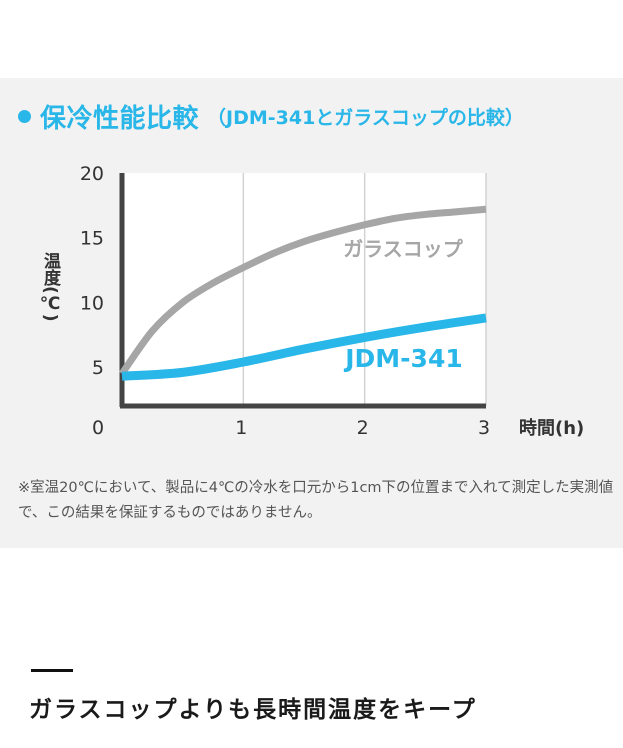 This screenshot has height=748, width=623. What do you see at coordinates (551, 428) in the screenshot?
I see `x-axis-label: 時間(h)` at bounding box center [551, 428].